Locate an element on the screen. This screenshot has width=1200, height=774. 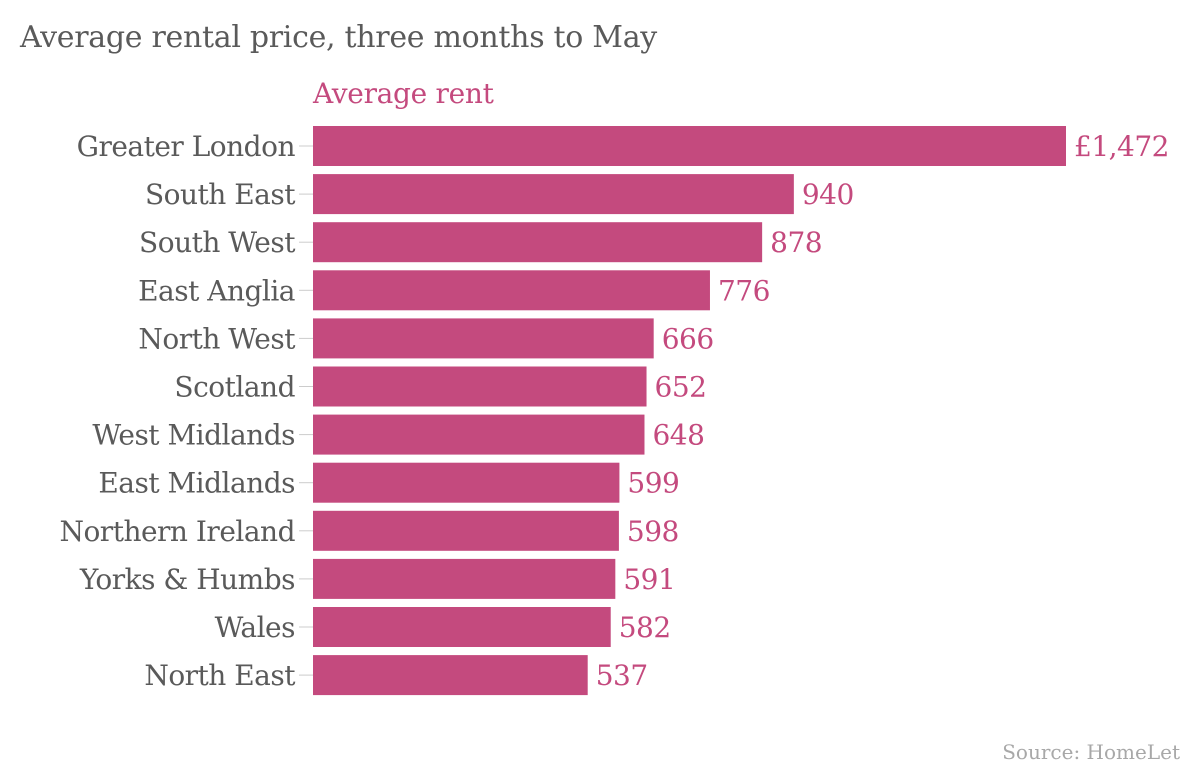
source-note: Source: HomeLet is located at coordinates (1091, 752).